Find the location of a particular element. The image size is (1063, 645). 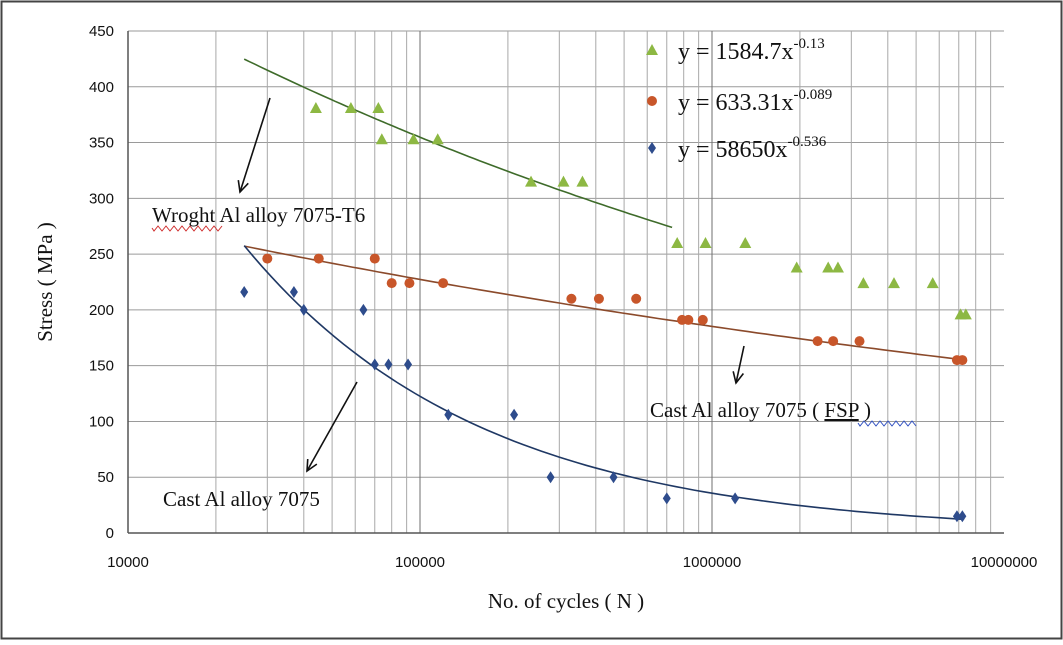

legend-equation-cast-fsp: y = 633.31x-0.089 is located at coordinates (755, 101).